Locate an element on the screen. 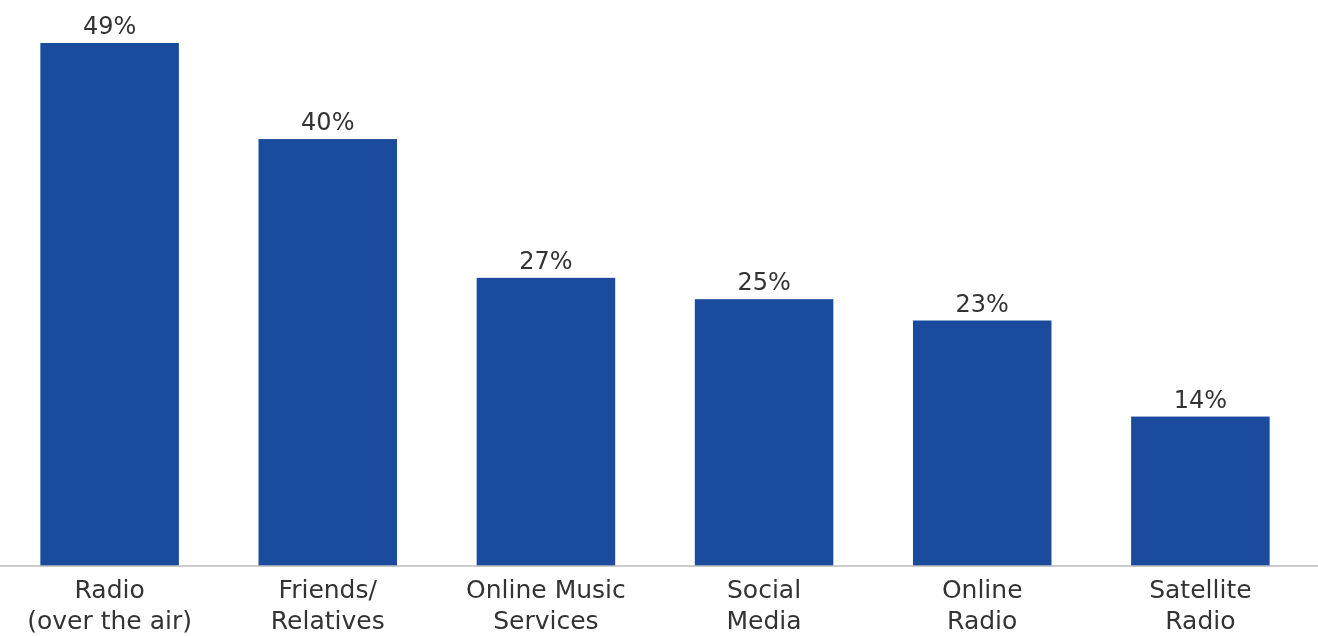 Image resolution: width=1318 pixels, height=636 pixels. data-label: 23% is located at coordinates (982, 303).